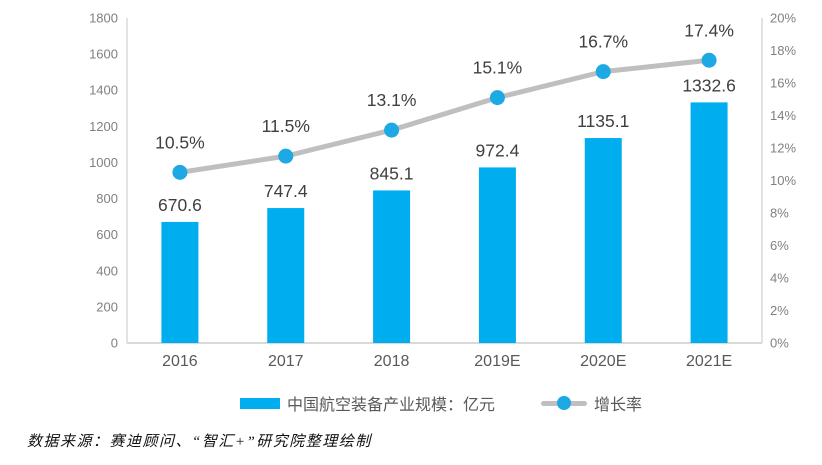  What do you see at coordinates (392, 361) in the screenshot?
I see `x-axis-label-2018: 2018` at bounding box center [392, 361].